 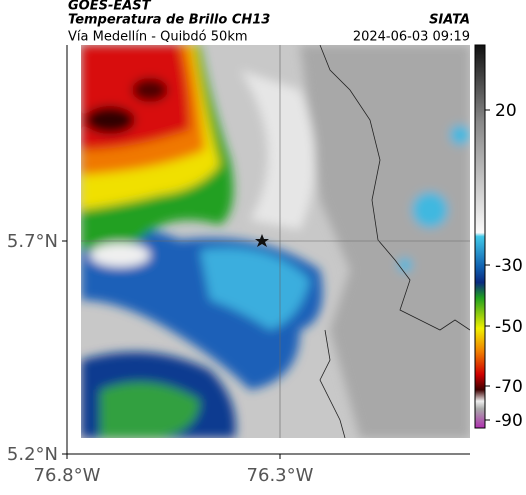 I want to click on colorbar, so click(x=480, y=236).